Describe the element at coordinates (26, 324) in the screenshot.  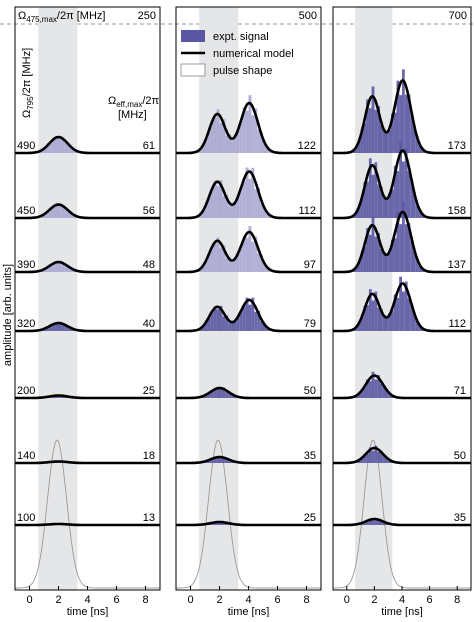
I see `omega-795-value: 320` at that location.